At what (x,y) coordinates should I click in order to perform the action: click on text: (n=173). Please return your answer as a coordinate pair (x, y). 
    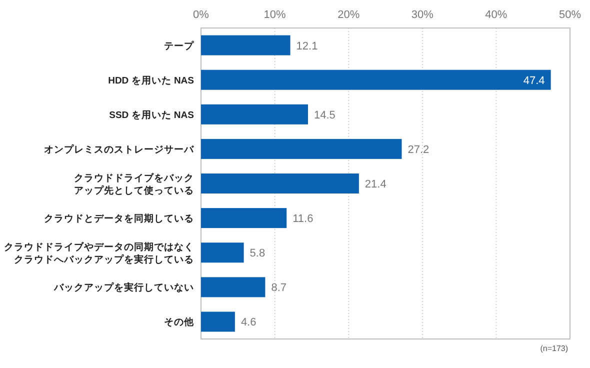
    Looking at the image, I should click on (554, 348).